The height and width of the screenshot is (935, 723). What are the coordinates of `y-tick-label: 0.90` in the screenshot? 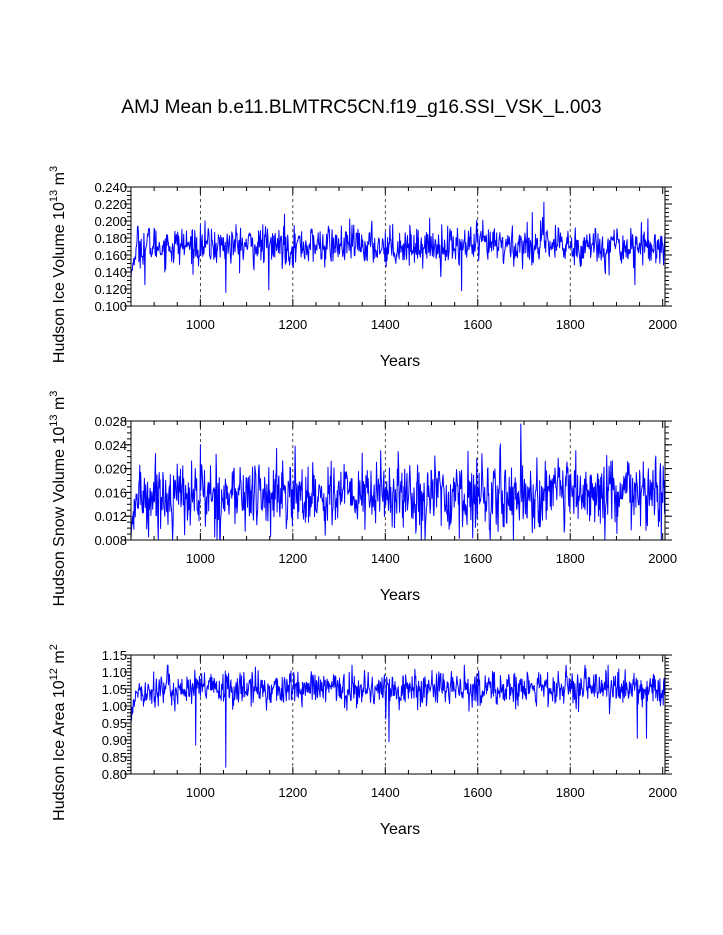 It's located at (114, 740).